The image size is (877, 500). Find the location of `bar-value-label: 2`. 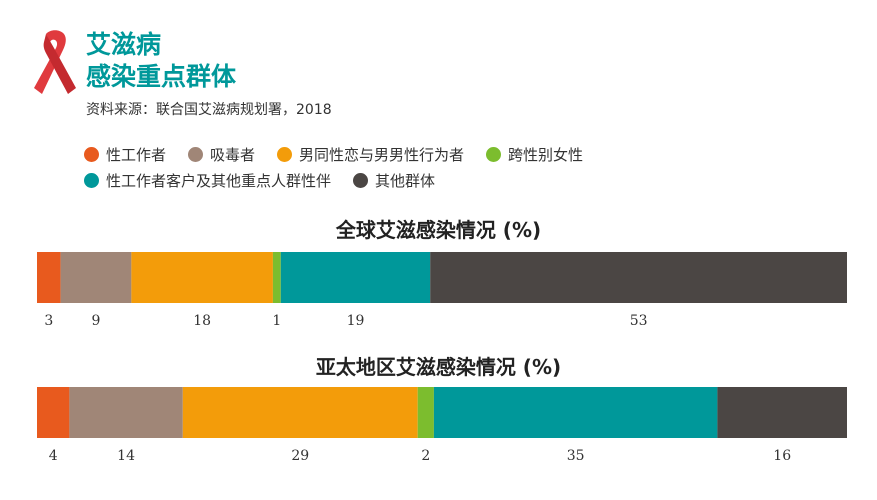

bar-value-label: 2 is located at coordinates (425, 456).